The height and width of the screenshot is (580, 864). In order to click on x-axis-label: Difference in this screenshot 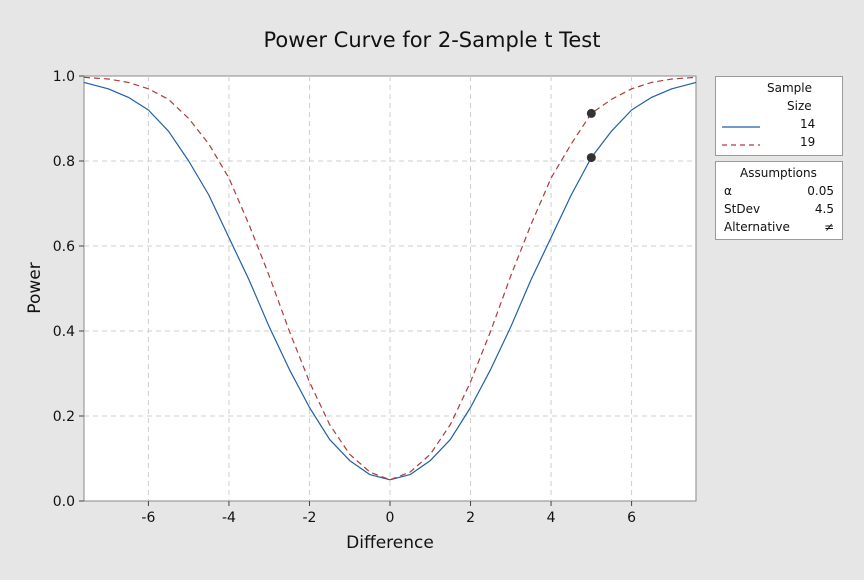, I will do `click(390, 543)`.